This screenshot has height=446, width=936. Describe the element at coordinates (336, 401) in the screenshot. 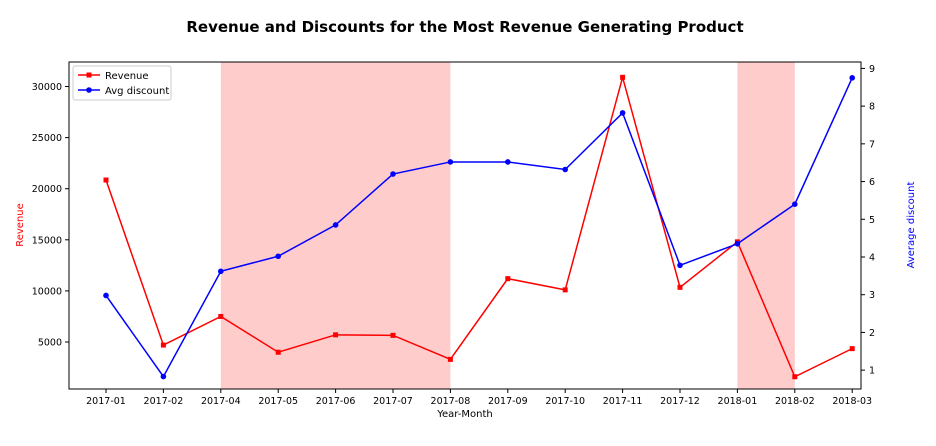

I see `x-tick-label: 2017-06` at that location.